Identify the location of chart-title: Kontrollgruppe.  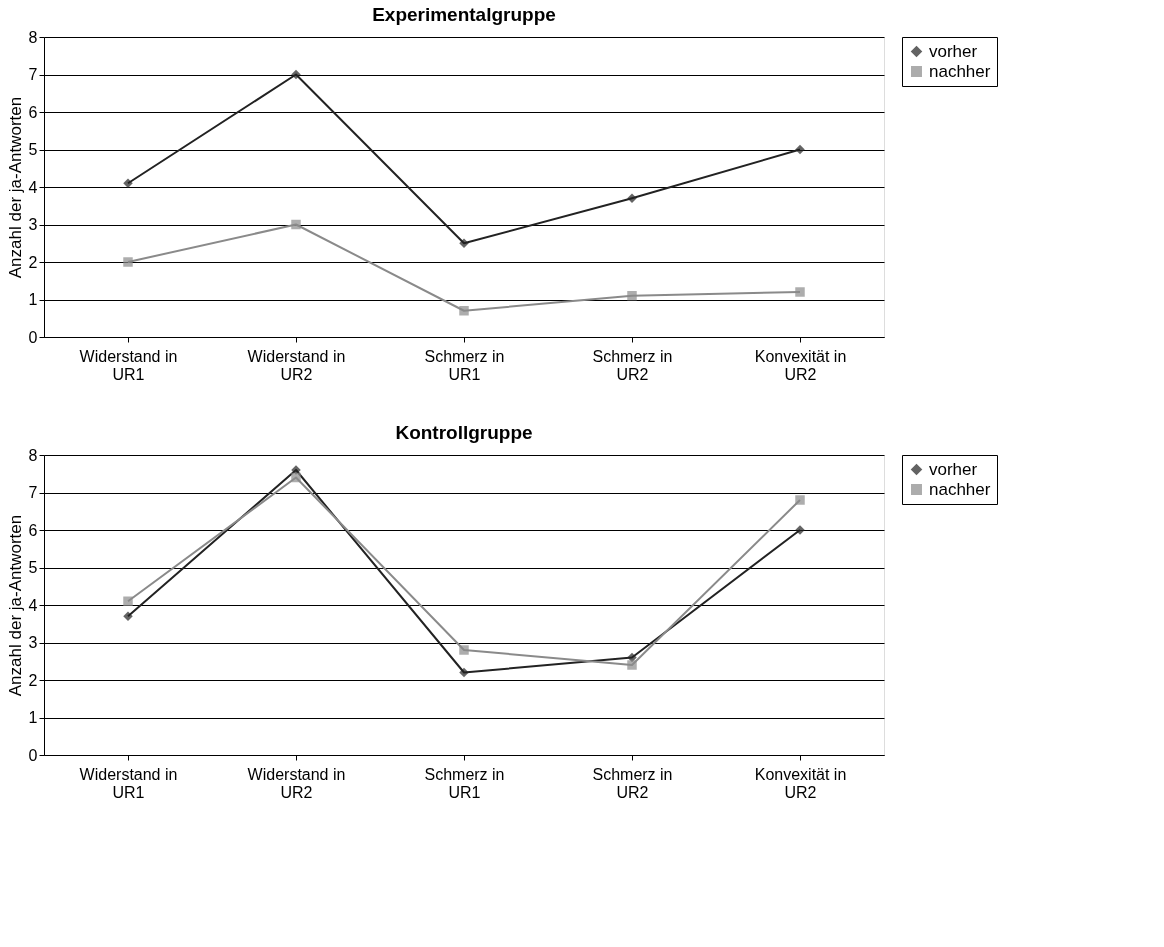
(464, 432).